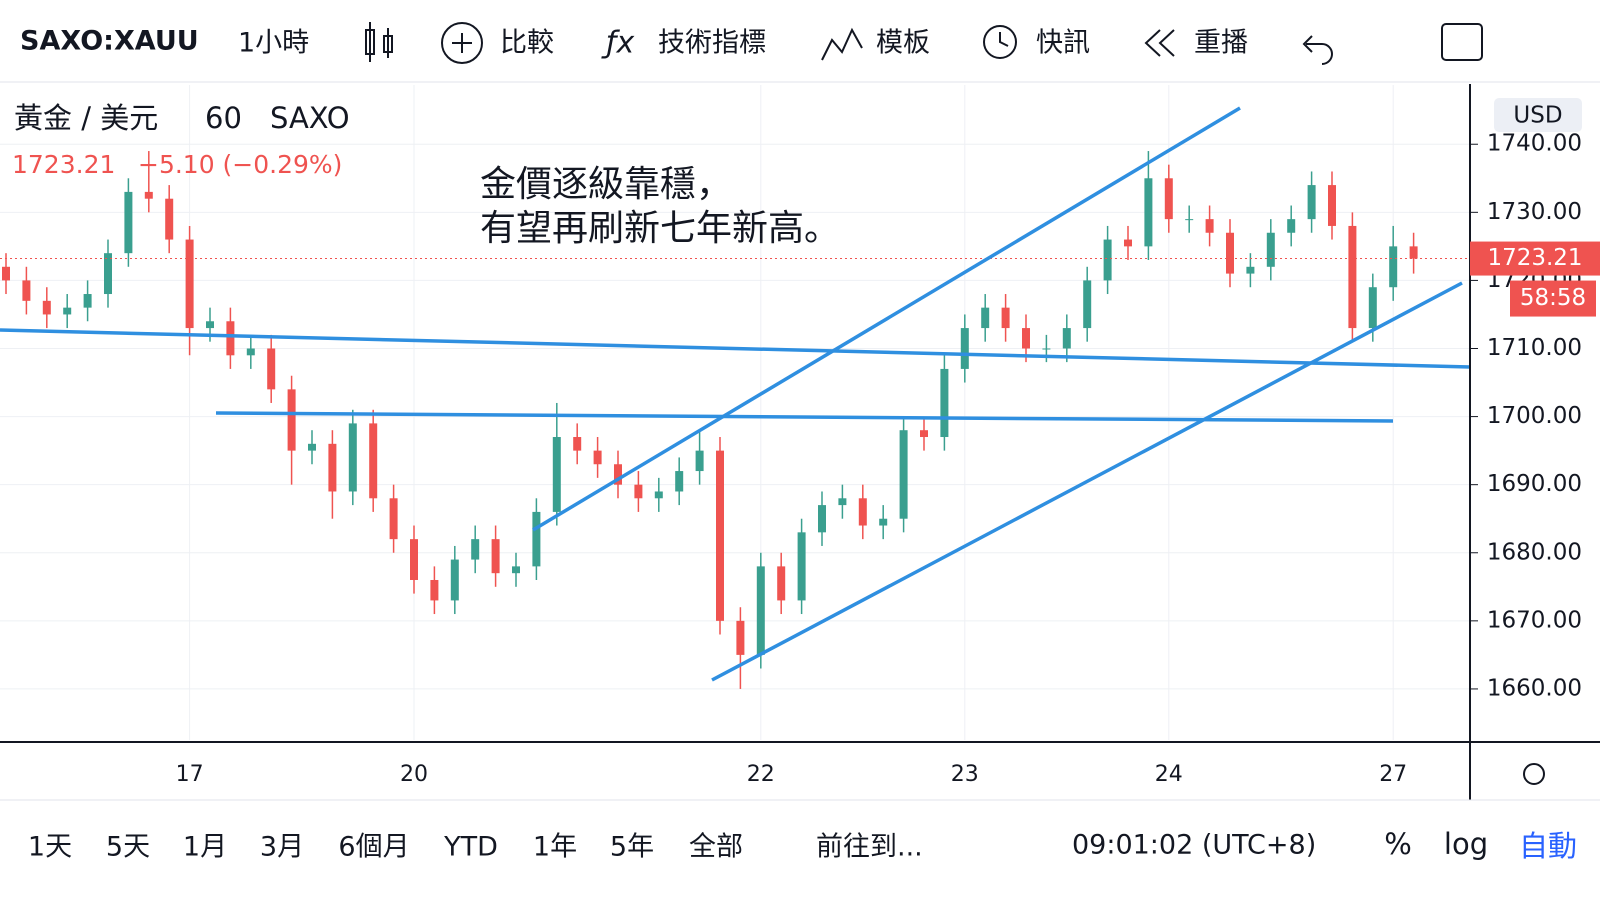  What do you see at coordinates (223, 118) in the screenshot?
I see `legend-interval: 60` at bounding box center [223, 118].